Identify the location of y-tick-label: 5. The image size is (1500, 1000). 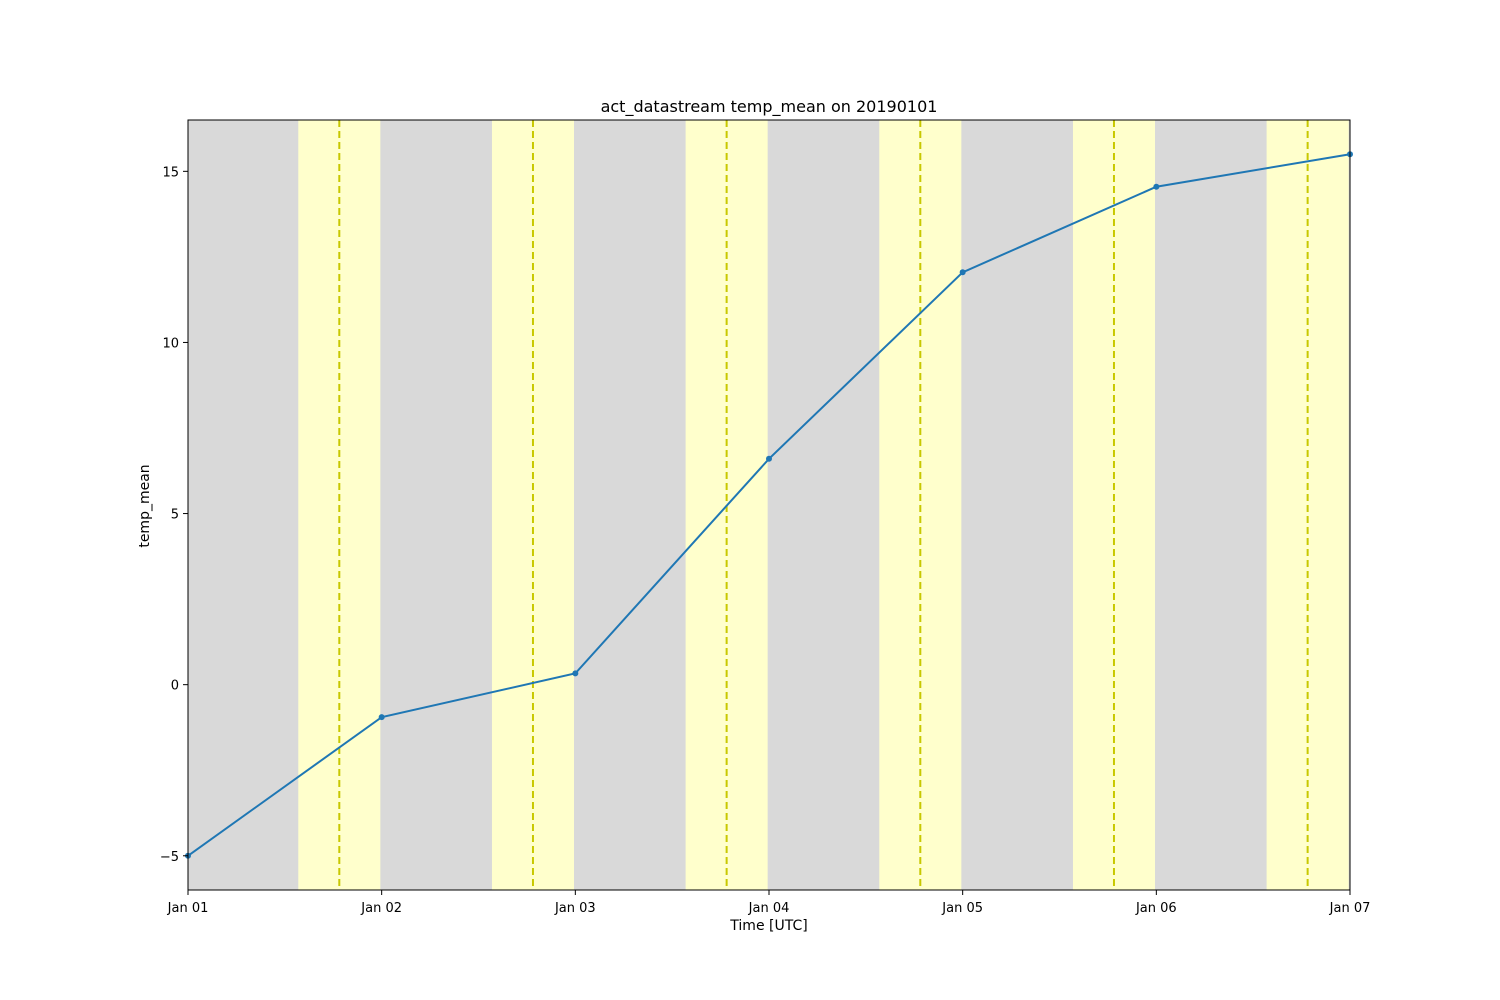
(175, 515).